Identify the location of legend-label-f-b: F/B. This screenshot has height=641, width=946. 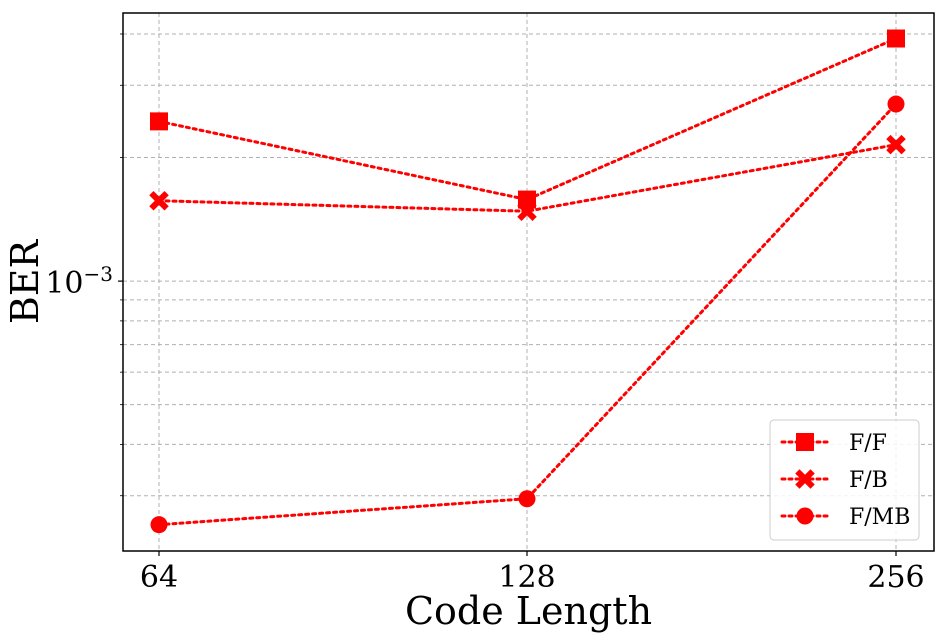
(868, 480).